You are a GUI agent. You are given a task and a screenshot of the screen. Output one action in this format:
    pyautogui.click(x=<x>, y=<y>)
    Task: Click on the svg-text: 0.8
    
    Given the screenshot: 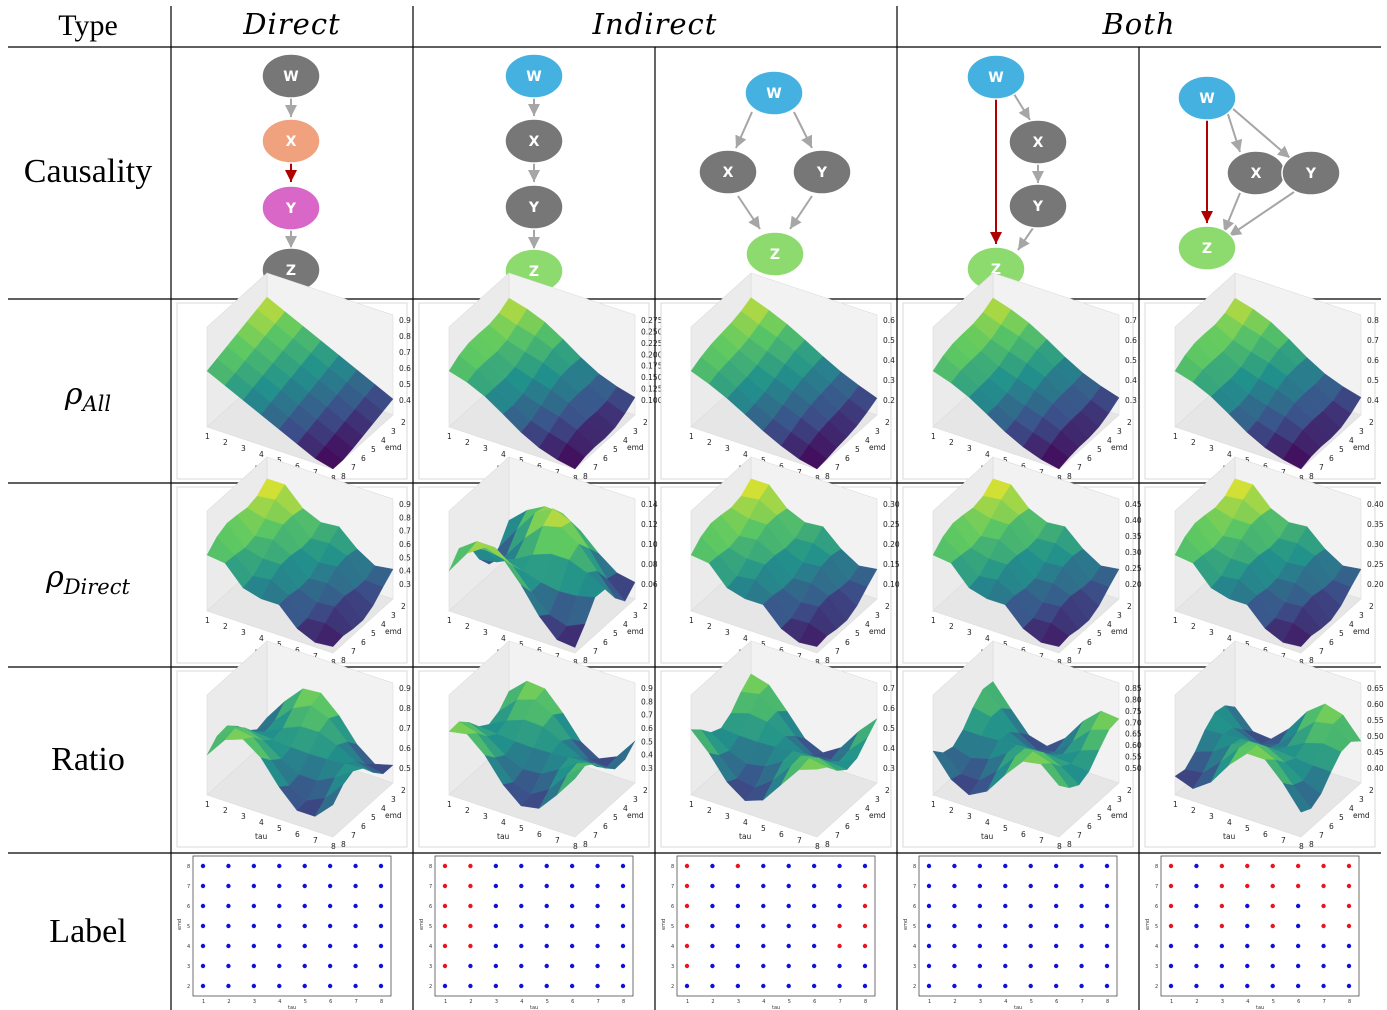 What is the action you would take?
    pyautogui.click(x=647, y=701)
    